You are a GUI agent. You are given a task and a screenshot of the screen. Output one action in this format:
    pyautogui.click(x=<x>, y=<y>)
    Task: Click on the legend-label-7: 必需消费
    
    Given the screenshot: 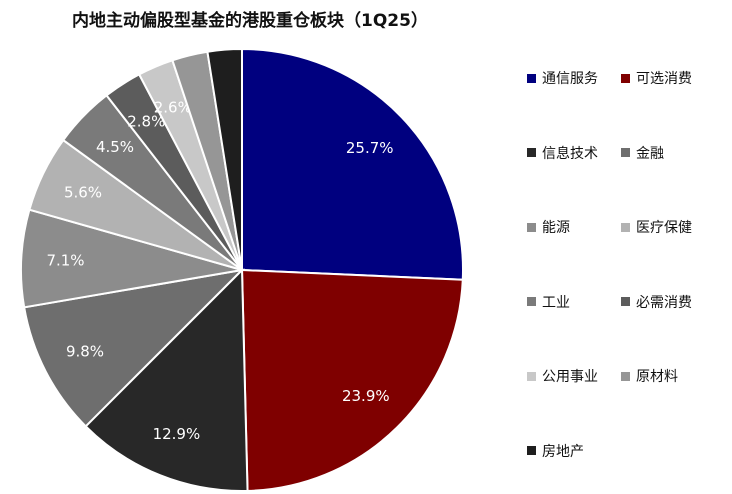 What is the action you would take?
    pyautogui.click(x=664, y=302)
    